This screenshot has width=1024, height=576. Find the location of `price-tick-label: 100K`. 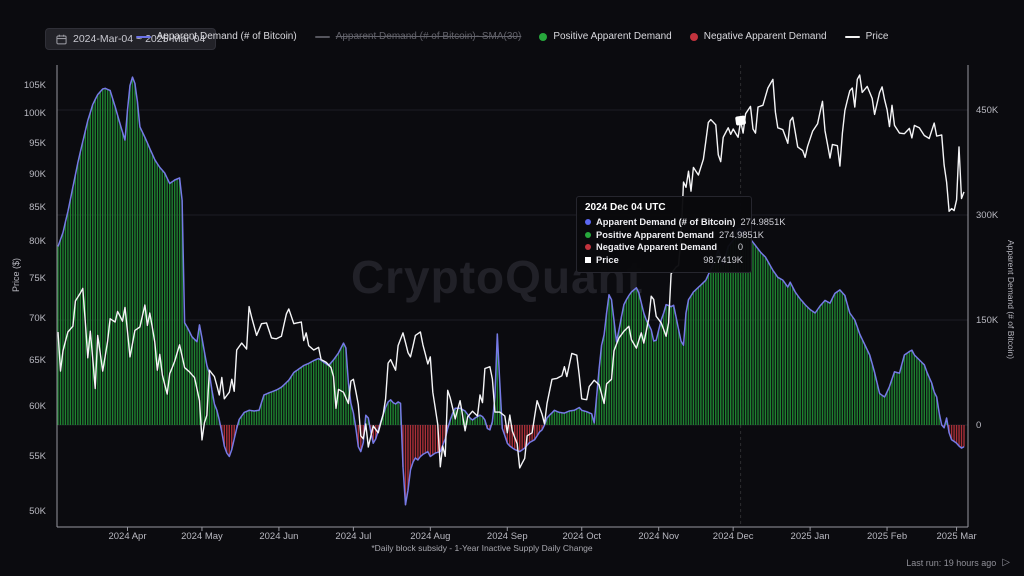

price-tick-label: 100K is located at coordinates (34, 114).